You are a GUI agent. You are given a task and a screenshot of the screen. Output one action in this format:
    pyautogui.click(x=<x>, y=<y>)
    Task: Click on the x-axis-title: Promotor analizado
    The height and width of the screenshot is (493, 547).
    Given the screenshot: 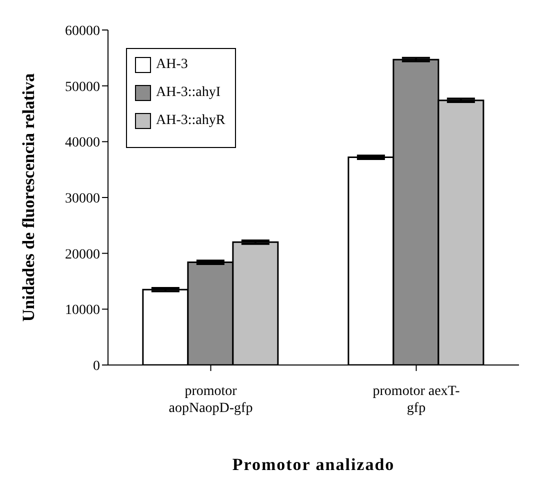 What is the action you would take?
    pyautogui.click(x=313, y=464)
    